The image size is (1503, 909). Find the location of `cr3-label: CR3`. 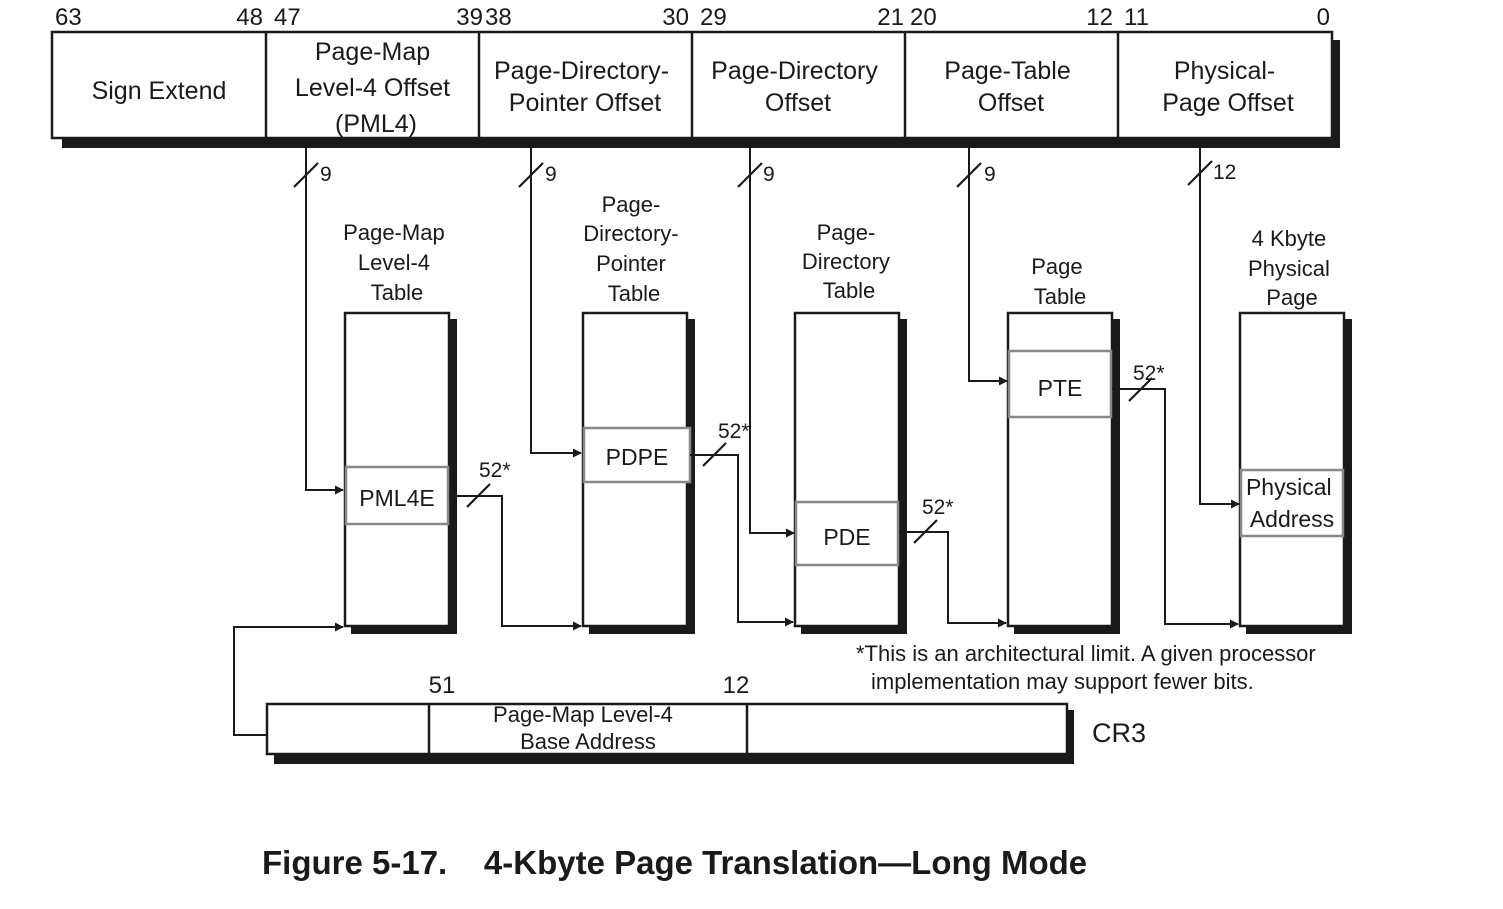

cr3-label: CR3 is located at coordinates (1119, 733).